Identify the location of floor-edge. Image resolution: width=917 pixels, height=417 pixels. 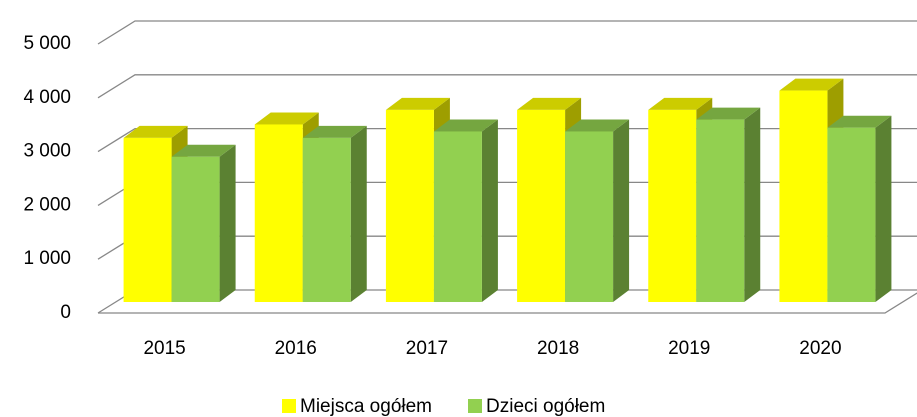
(507, 303).